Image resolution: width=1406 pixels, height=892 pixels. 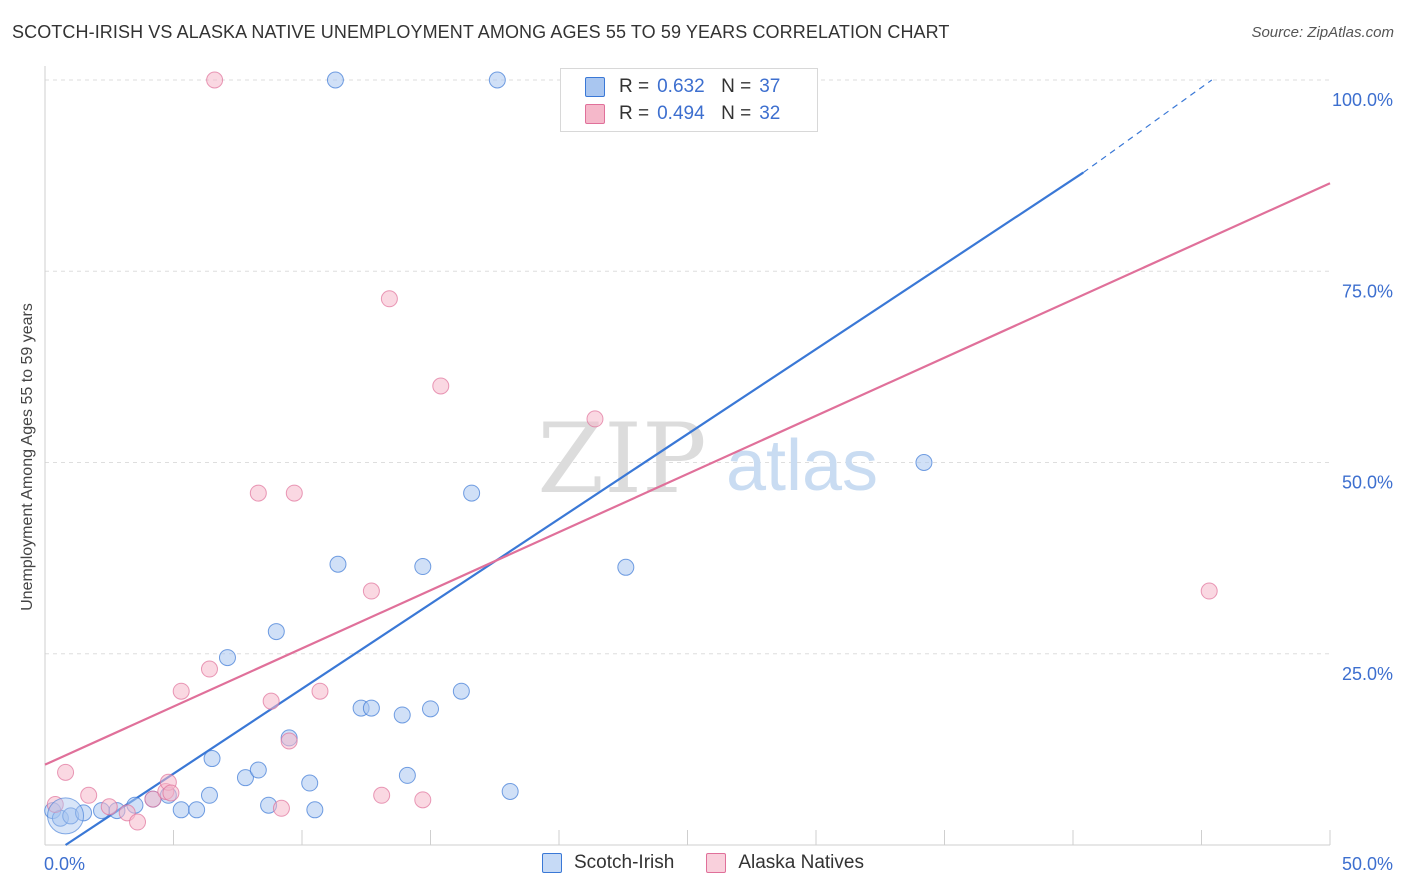 What do you see at coordinates (703, 863) in the screenshot?
I see `series-legend: Scotch-Irish Alaska Natives` at bounding box center [703, 863].